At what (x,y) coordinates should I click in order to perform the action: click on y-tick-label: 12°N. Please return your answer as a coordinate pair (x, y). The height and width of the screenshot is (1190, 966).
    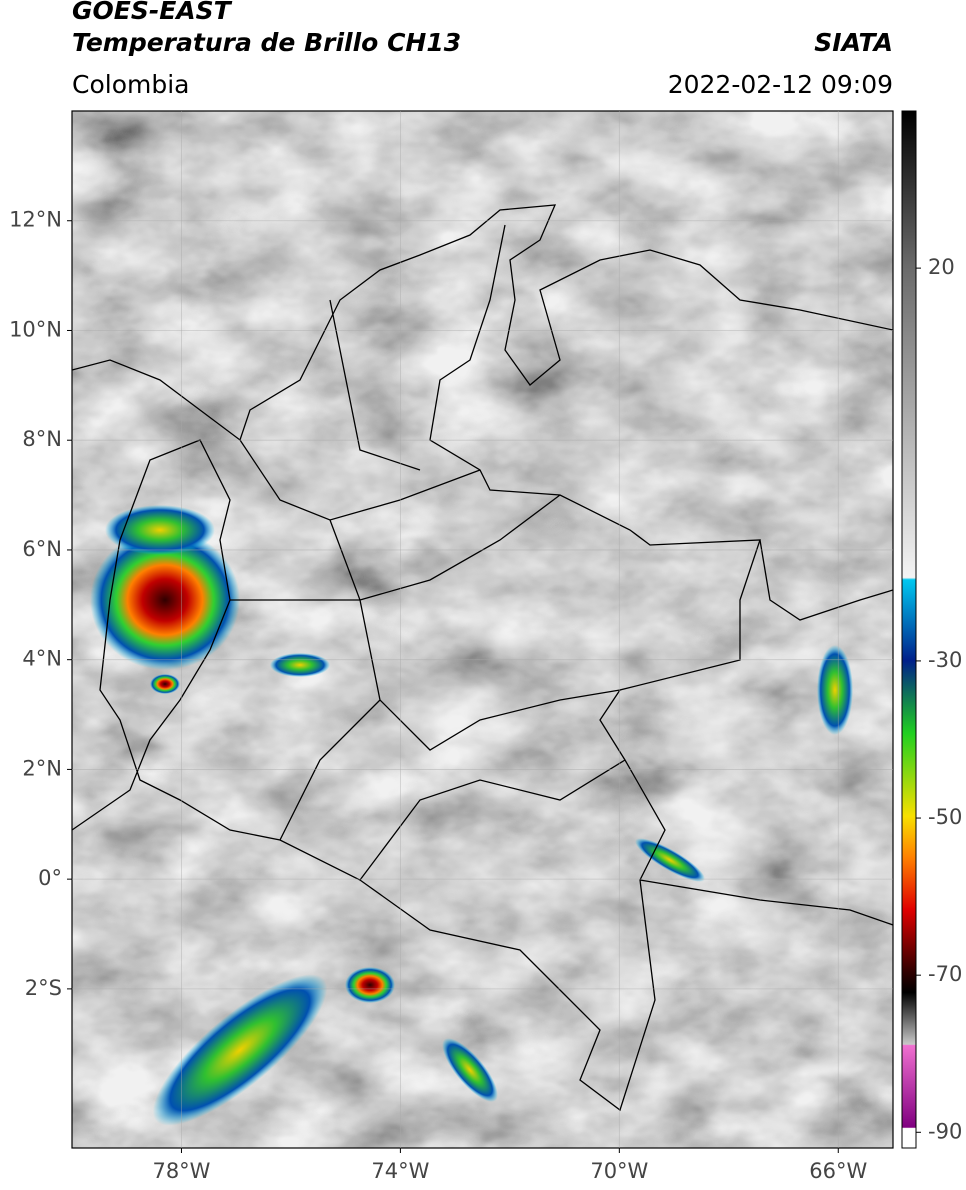
    Looking at the image, I should click on (35, 220).